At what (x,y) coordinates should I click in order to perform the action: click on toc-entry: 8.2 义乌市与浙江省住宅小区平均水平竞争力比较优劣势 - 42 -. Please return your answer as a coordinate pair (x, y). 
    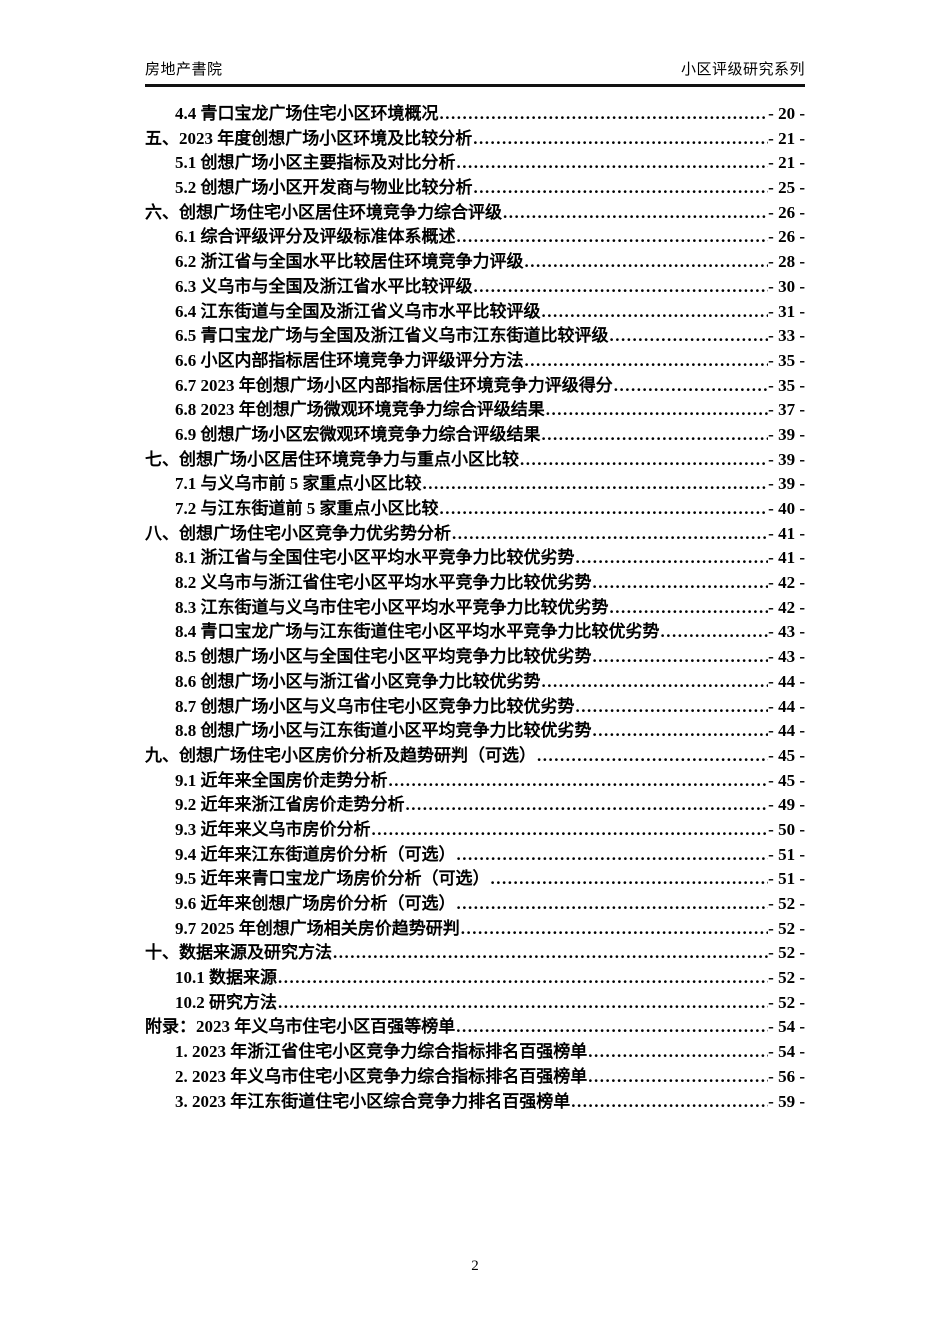
    Looking at the image, I should click on (475, 583).